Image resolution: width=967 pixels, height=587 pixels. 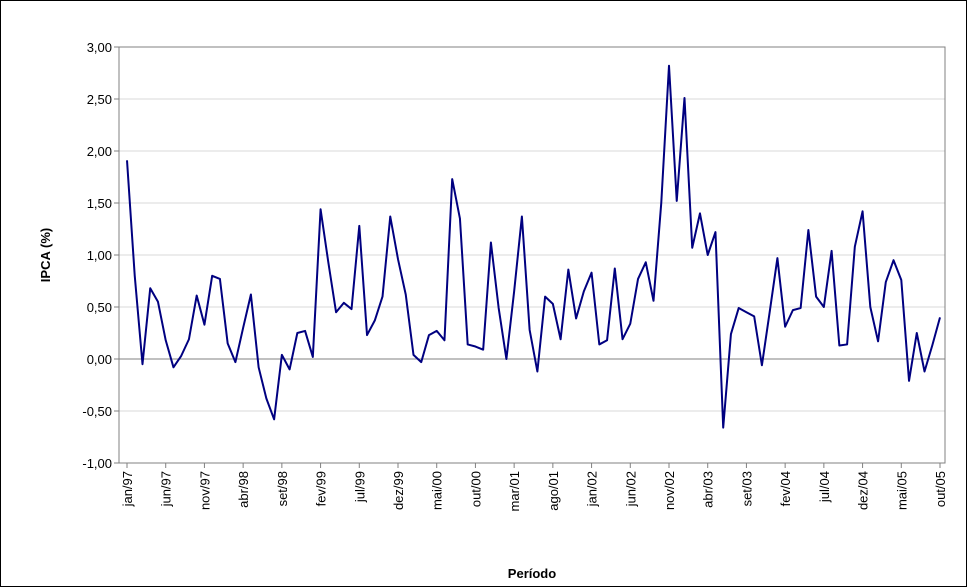 What do you see at coordinates (99, 99) in the screenshot?
I see `y-tick-label: 2,50` at bounding box center [99, 99].